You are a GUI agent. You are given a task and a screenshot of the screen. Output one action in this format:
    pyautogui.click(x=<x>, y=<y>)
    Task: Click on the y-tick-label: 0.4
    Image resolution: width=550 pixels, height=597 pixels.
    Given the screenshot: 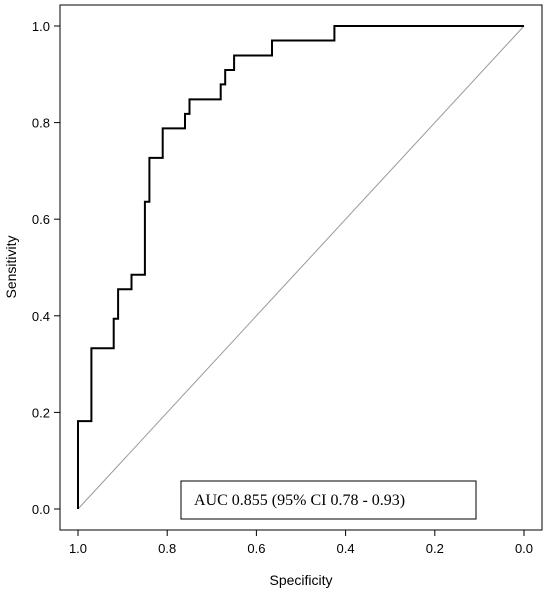 What is the action you would take?
    pyautogui.click(x=41, y=316)
    